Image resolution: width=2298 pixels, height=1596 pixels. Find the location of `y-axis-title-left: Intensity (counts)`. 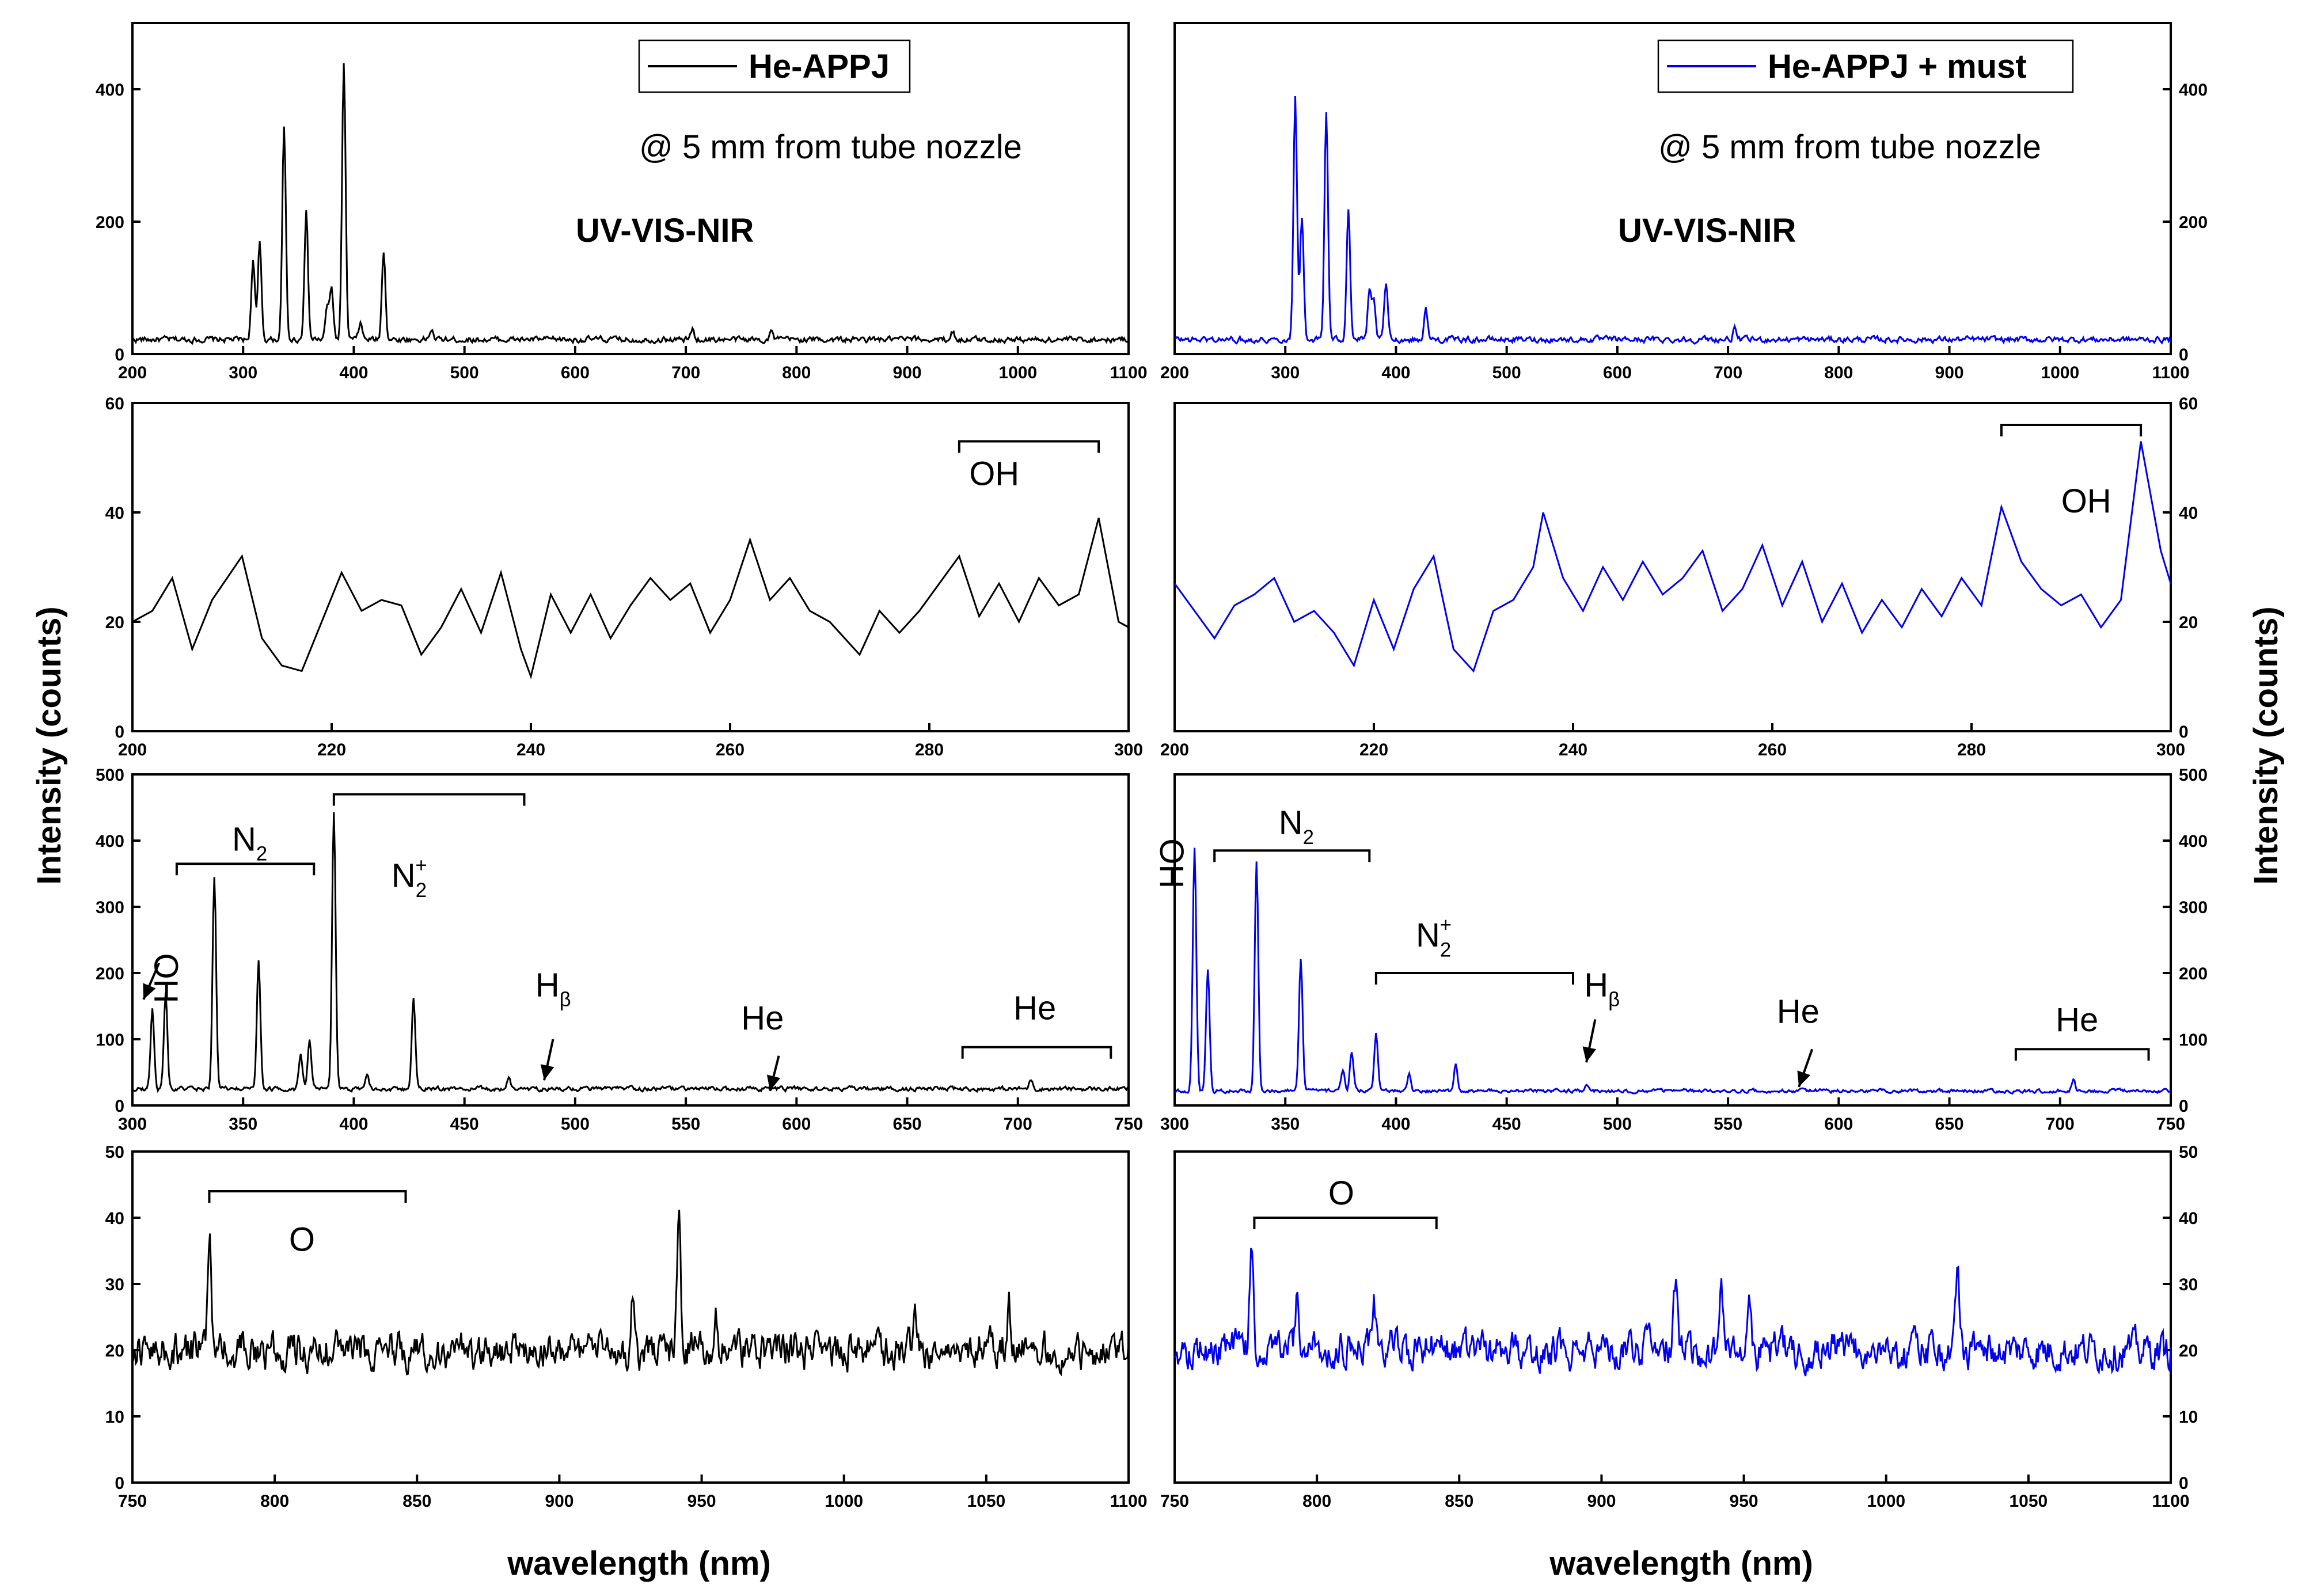

y-axis-title-left: Intensity (counts) is located at coordinates (49, 745).